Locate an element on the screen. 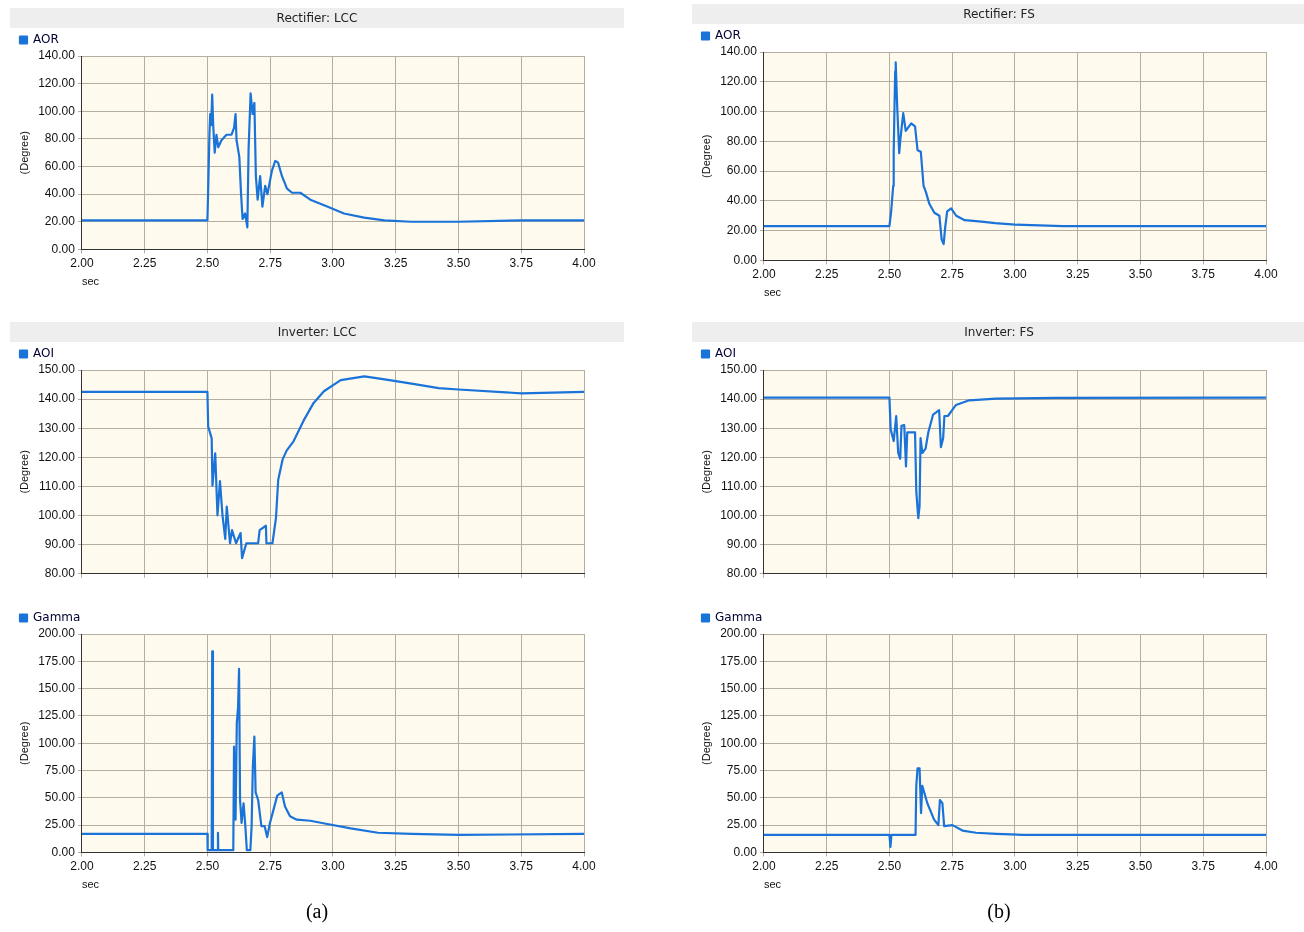  text: (b) is located at coordinates (999, 911).